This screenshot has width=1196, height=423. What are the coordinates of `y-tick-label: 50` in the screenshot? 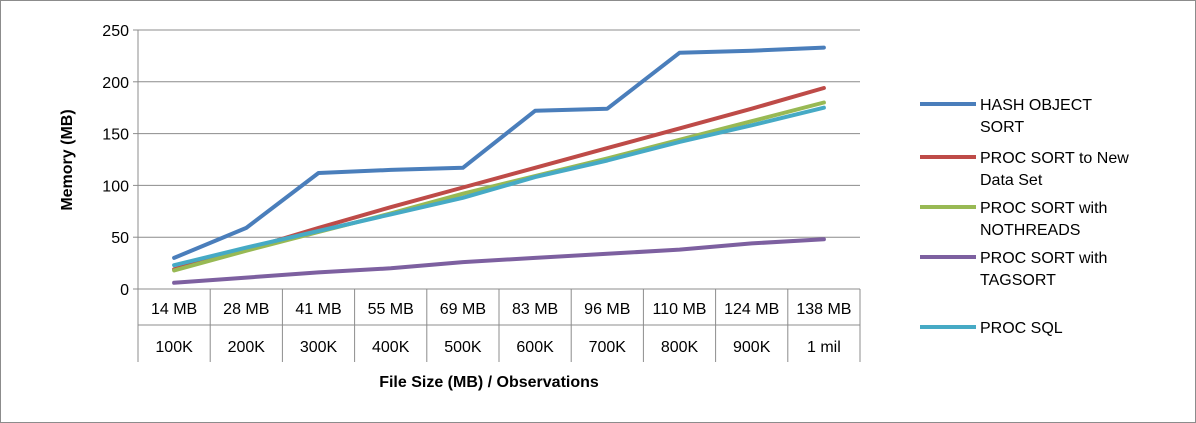 It's located at (120, 238).